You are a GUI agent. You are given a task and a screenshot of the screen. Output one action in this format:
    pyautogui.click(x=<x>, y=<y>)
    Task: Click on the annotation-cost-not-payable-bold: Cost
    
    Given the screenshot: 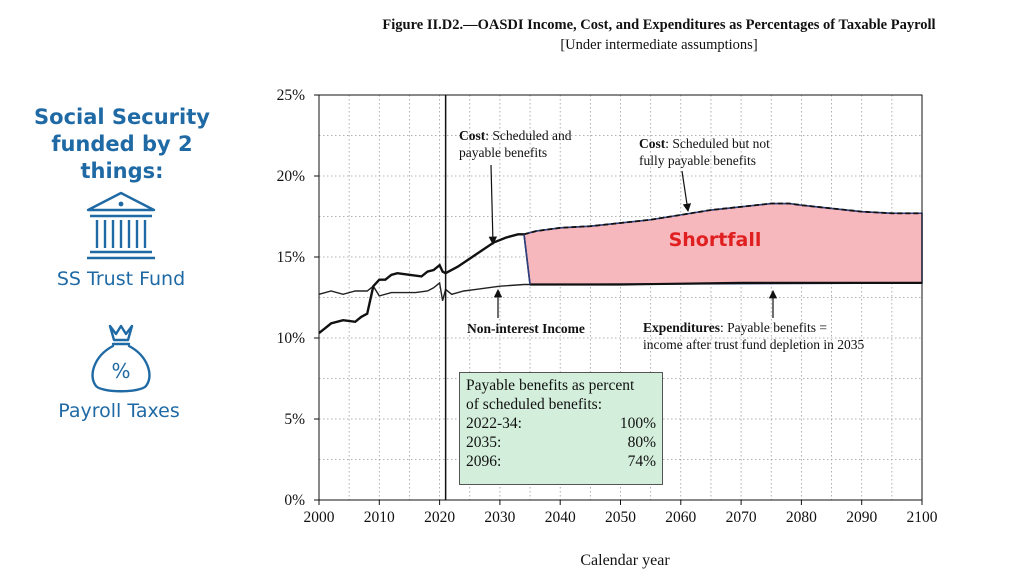 What is the action you would take?
    pyautogui.click(x=652, y=143)
    